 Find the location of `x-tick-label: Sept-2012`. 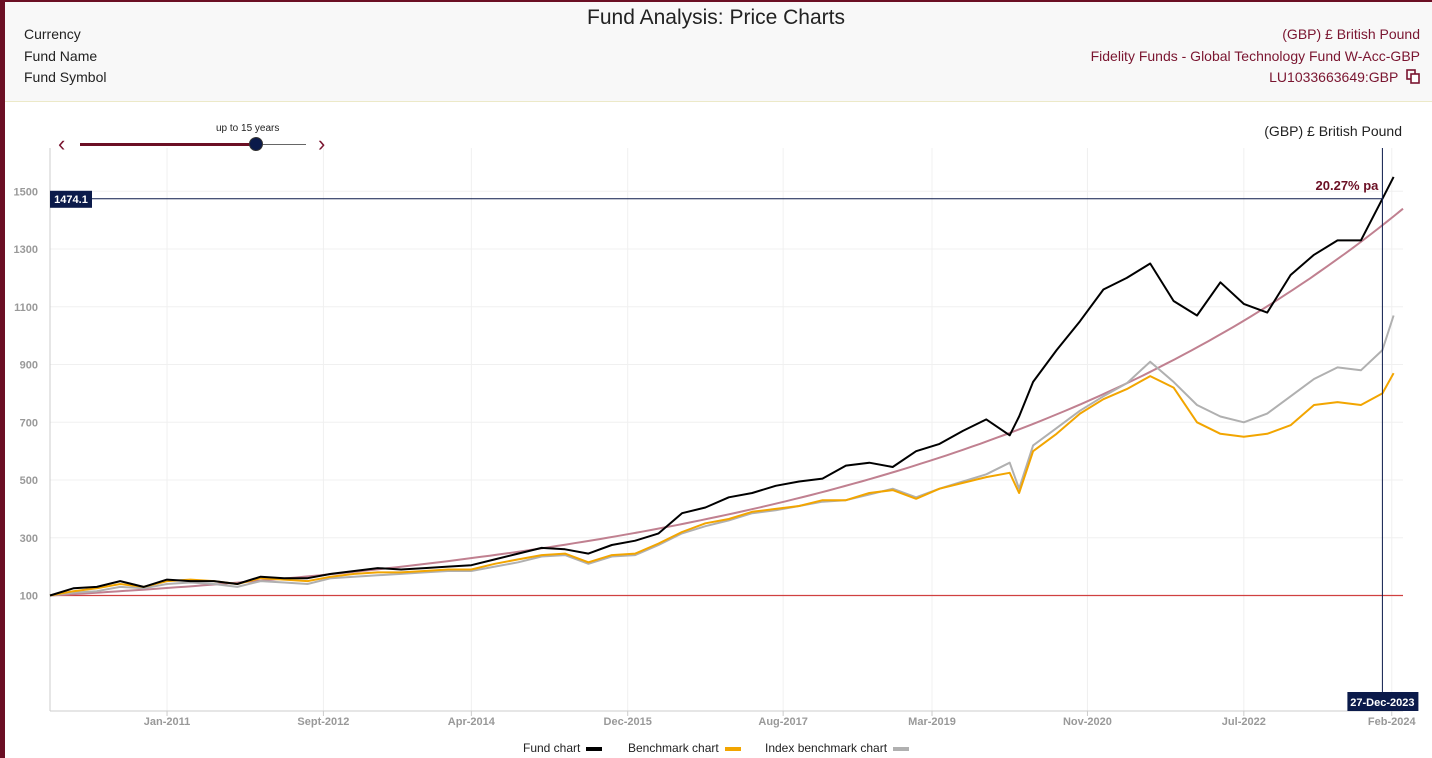

x-tick-label: Sept-2012 is located at coordinates (323, 722).